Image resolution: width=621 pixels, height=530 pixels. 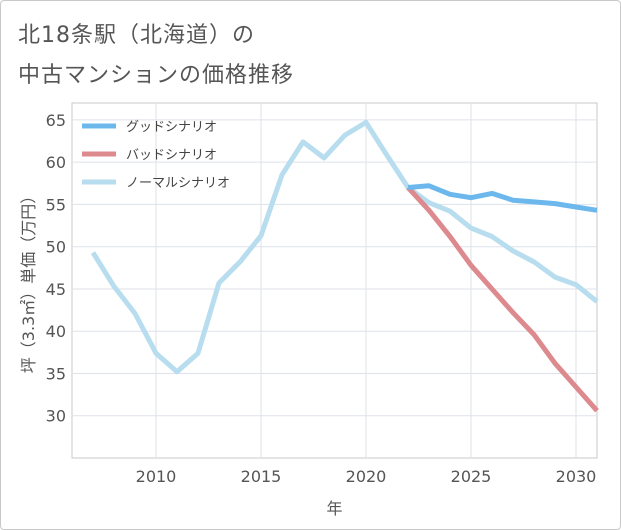 I want to click on chart-title-line1: 北18条駅（北海道）の, so click(x=136, y=35).